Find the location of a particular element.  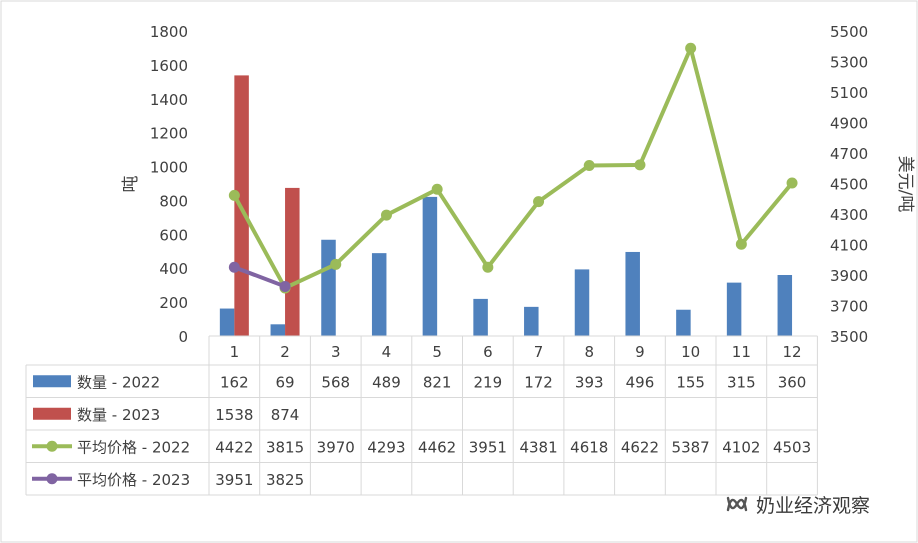

x-tick-label: 9 is located at coordinates (640, 352).